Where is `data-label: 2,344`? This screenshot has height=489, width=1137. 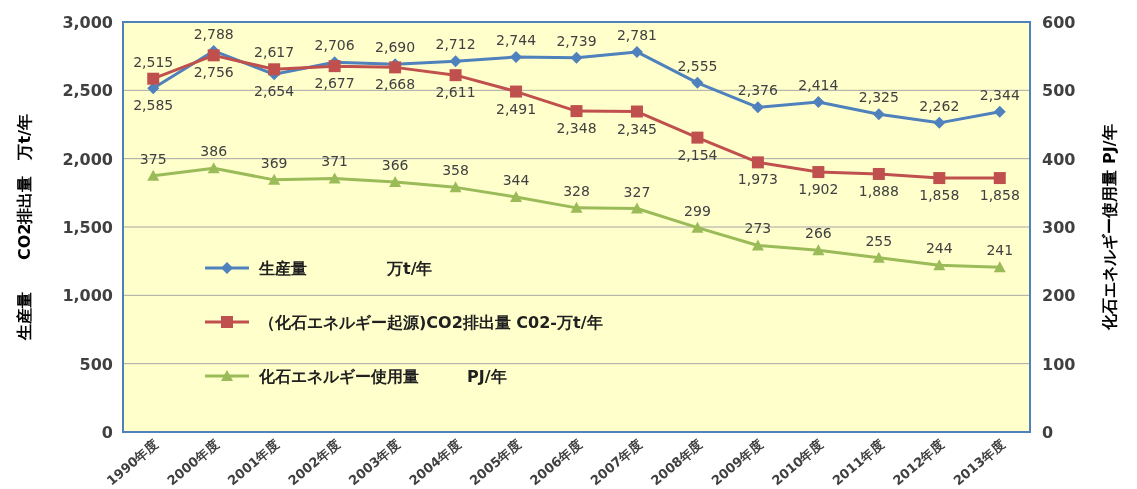
data-label: 2,344 is located at coordinates (999, 94).